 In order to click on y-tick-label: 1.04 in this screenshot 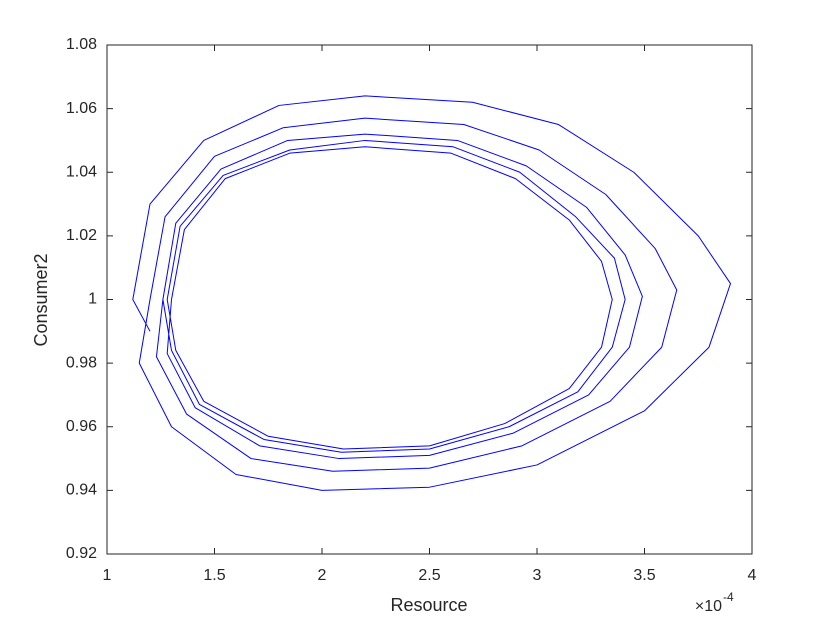, I will do `click(81, 171)`.